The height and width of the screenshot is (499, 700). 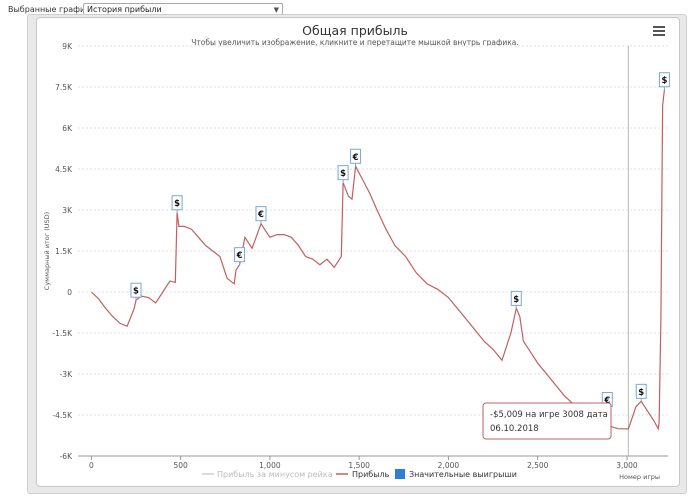 I want to click on y-tick-label: 6K, so click(x=67, y=128).